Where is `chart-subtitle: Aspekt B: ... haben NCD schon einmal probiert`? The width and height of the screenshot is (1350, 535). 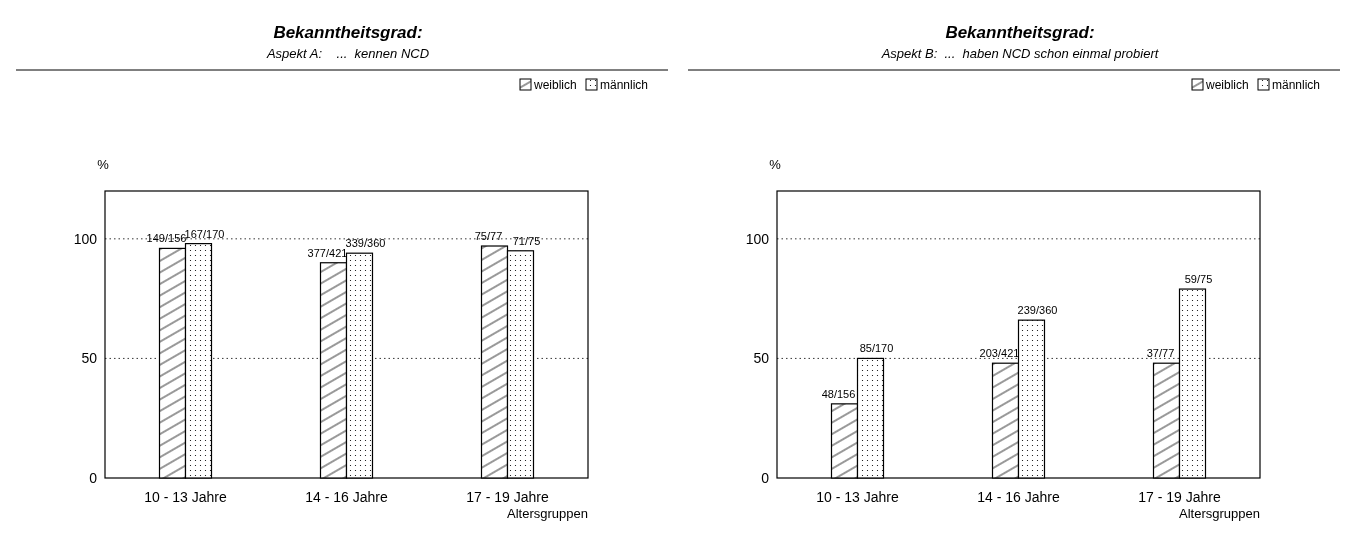 chart-subtitle: Aspekt B: ... haben NCD schon einmal probiert is located at coordinates (1020, 53).